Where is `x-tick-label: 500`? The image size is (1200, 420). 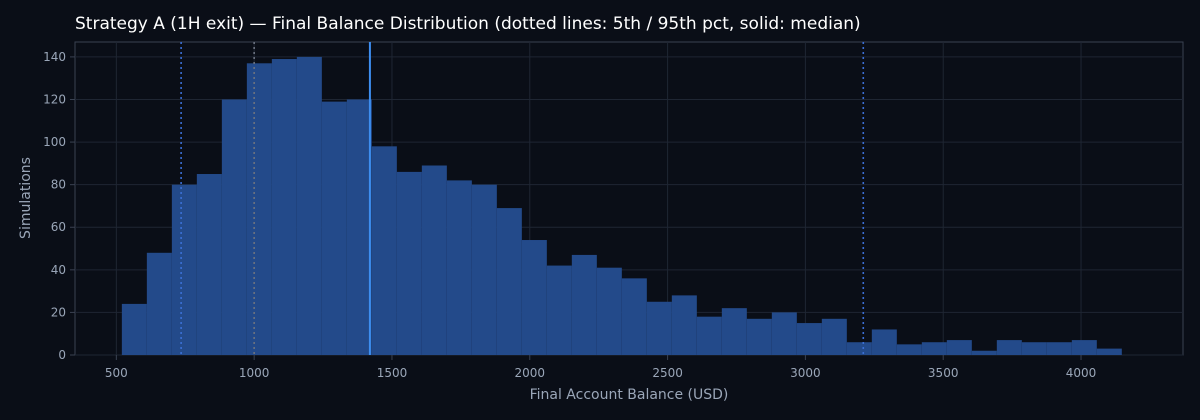 x-tick-label: 500 is located at coordinates (116, 373).